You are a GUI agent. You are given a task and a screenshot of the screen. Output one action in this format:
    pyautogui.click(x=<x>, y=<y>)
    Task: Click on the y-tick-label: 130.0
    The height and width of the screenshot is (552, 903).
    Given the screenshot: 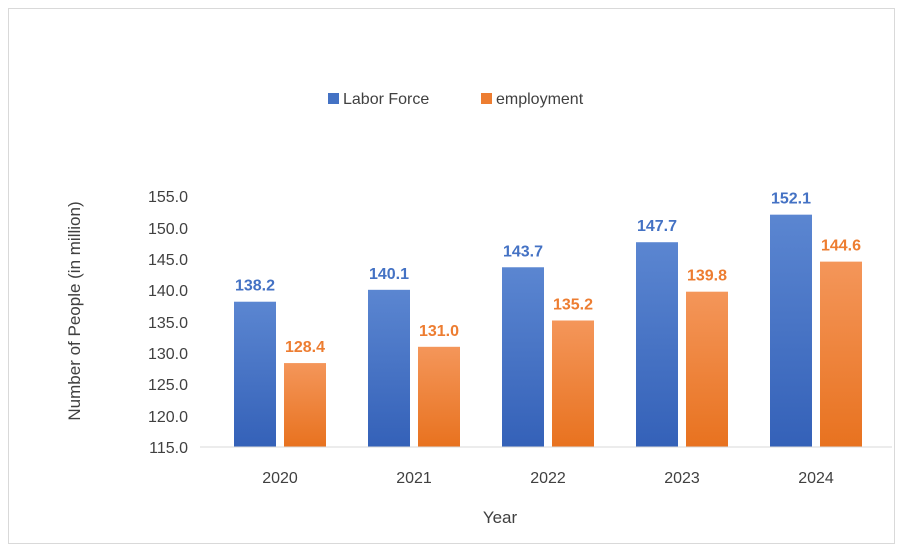 What is the action you would take?
    pyautogui.click(x=168, y=354)
    